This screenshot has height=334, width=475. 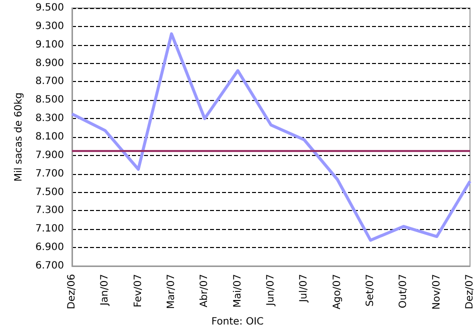 I want to click on y-tick-label: 8.100, so click(x=49, y=137).